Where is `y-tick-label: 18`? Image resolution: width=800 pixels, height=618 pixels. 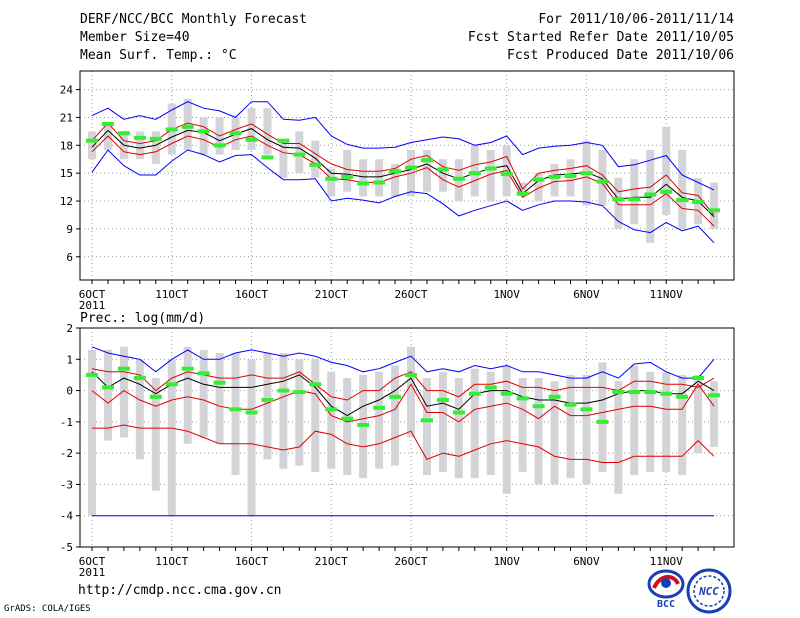
y-tick-label: 18 is located at coordinates (66, 145).